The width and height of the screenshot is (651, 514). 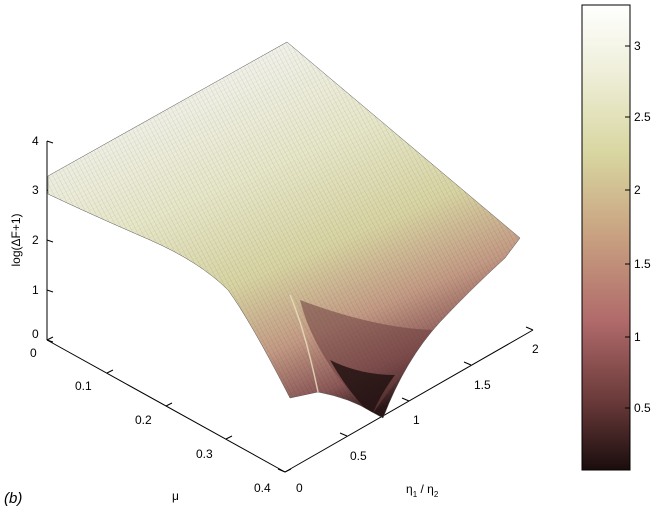 I want to click on z-tick-label: 2, so click(x=35, y=240).